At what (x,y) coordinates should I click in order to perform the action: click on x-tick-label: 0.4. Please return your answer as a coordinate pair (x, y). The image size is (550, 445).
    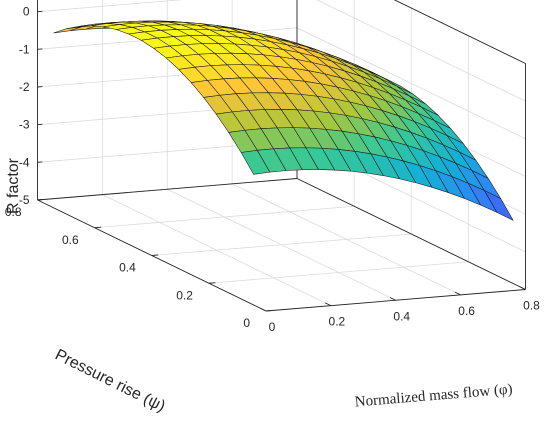
    Looking at the image, I should click on (401, 316).